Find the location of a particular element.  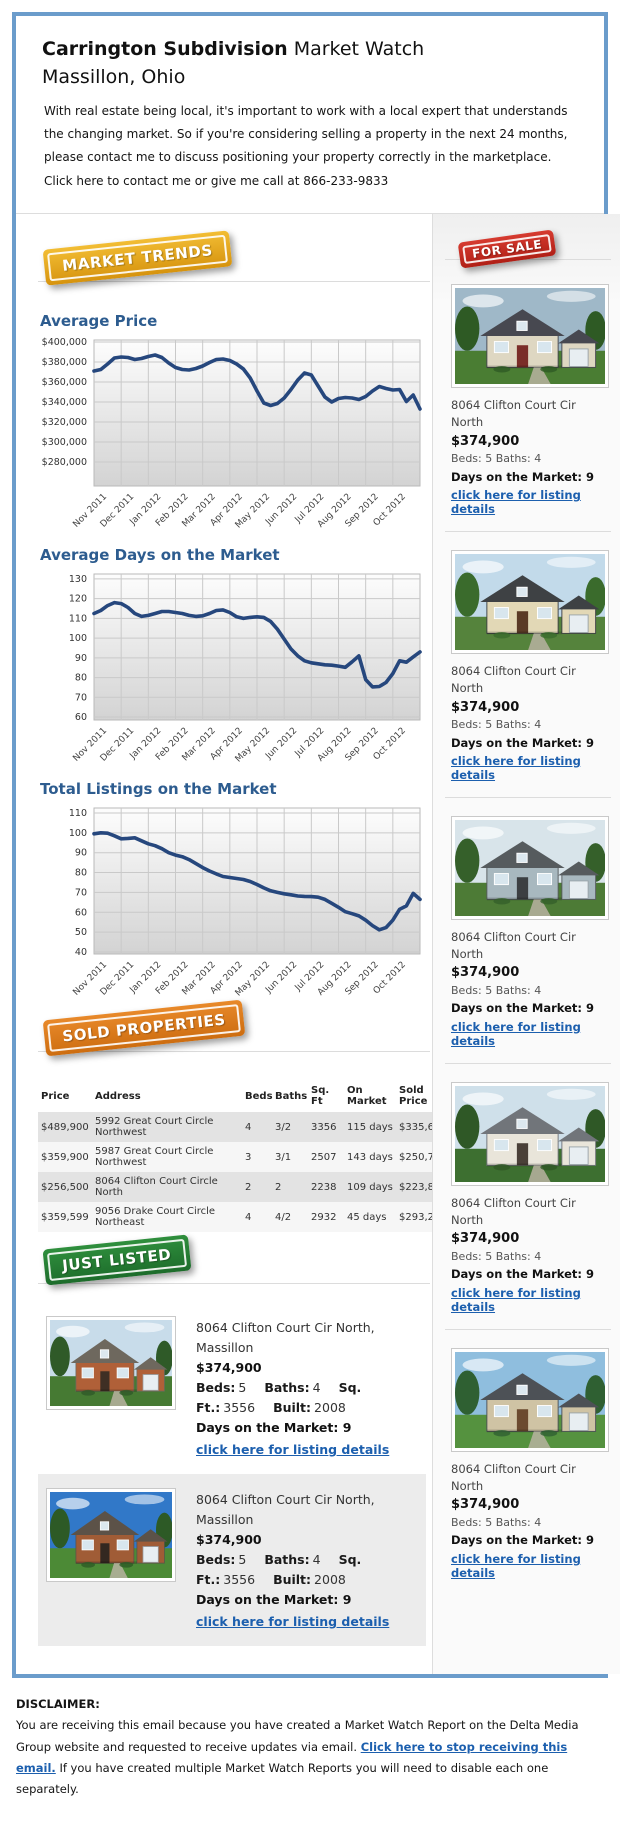

svg-text: 120 is located at coordinates (78, 599).